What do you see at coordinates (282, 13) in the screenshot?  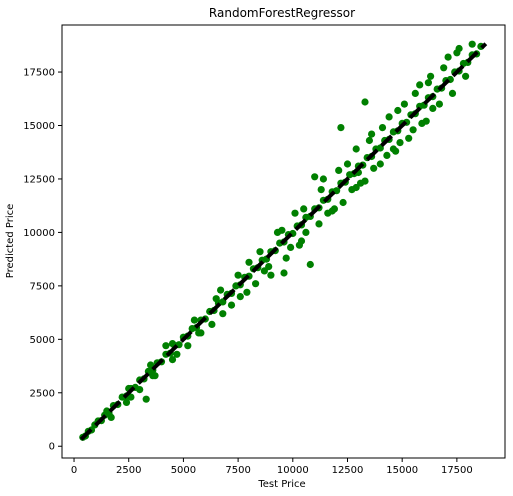 I see `chart-title: RandomForestRegressor` at bounding box center [282, 13].